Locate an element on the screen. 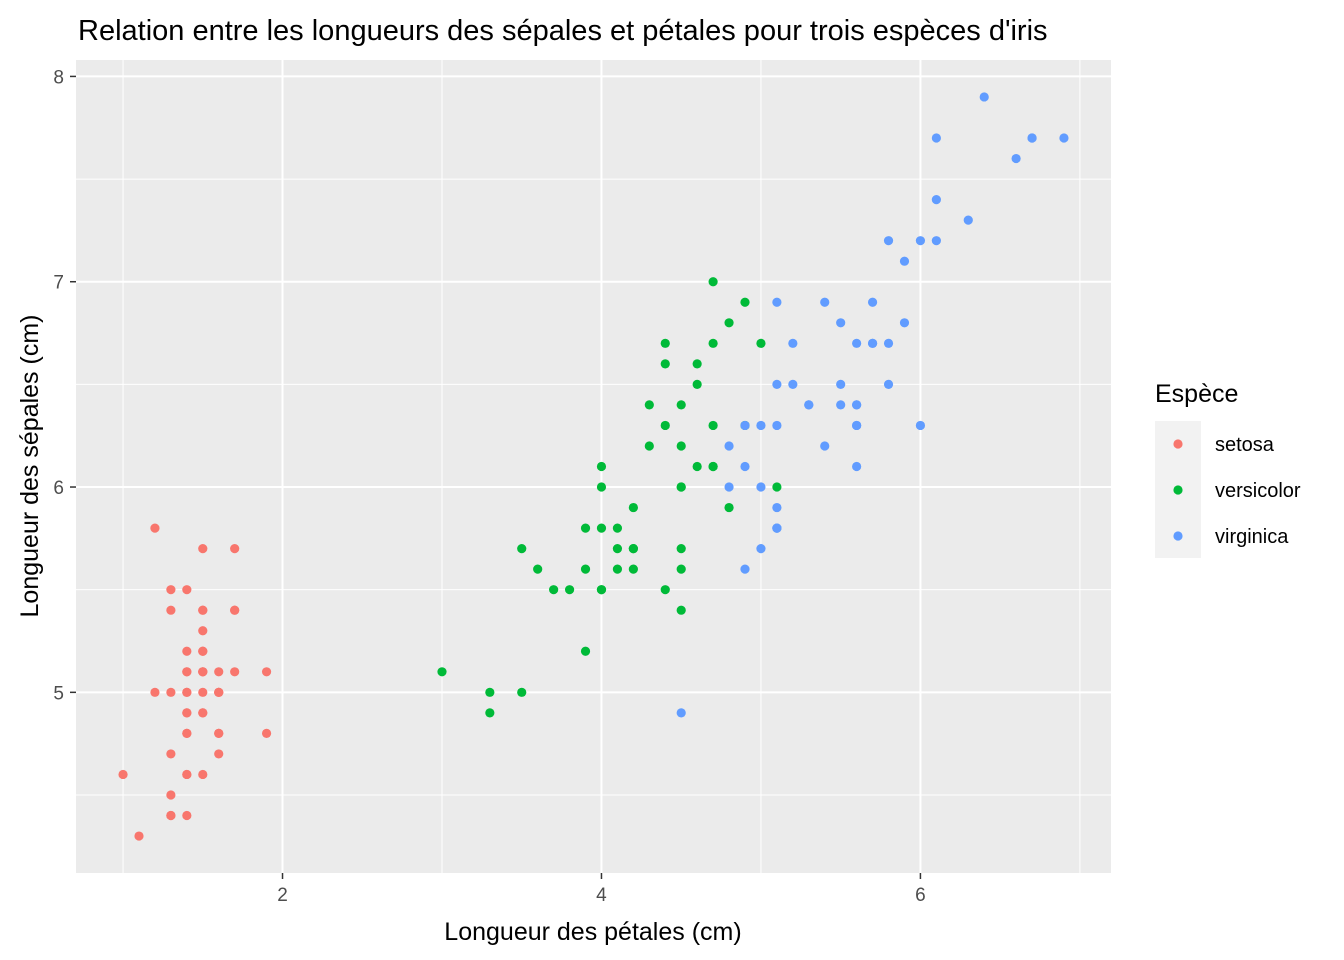 This screenshot has height=960, width=1344. legend-key-versicolor is located at coordinates (1178, 490).